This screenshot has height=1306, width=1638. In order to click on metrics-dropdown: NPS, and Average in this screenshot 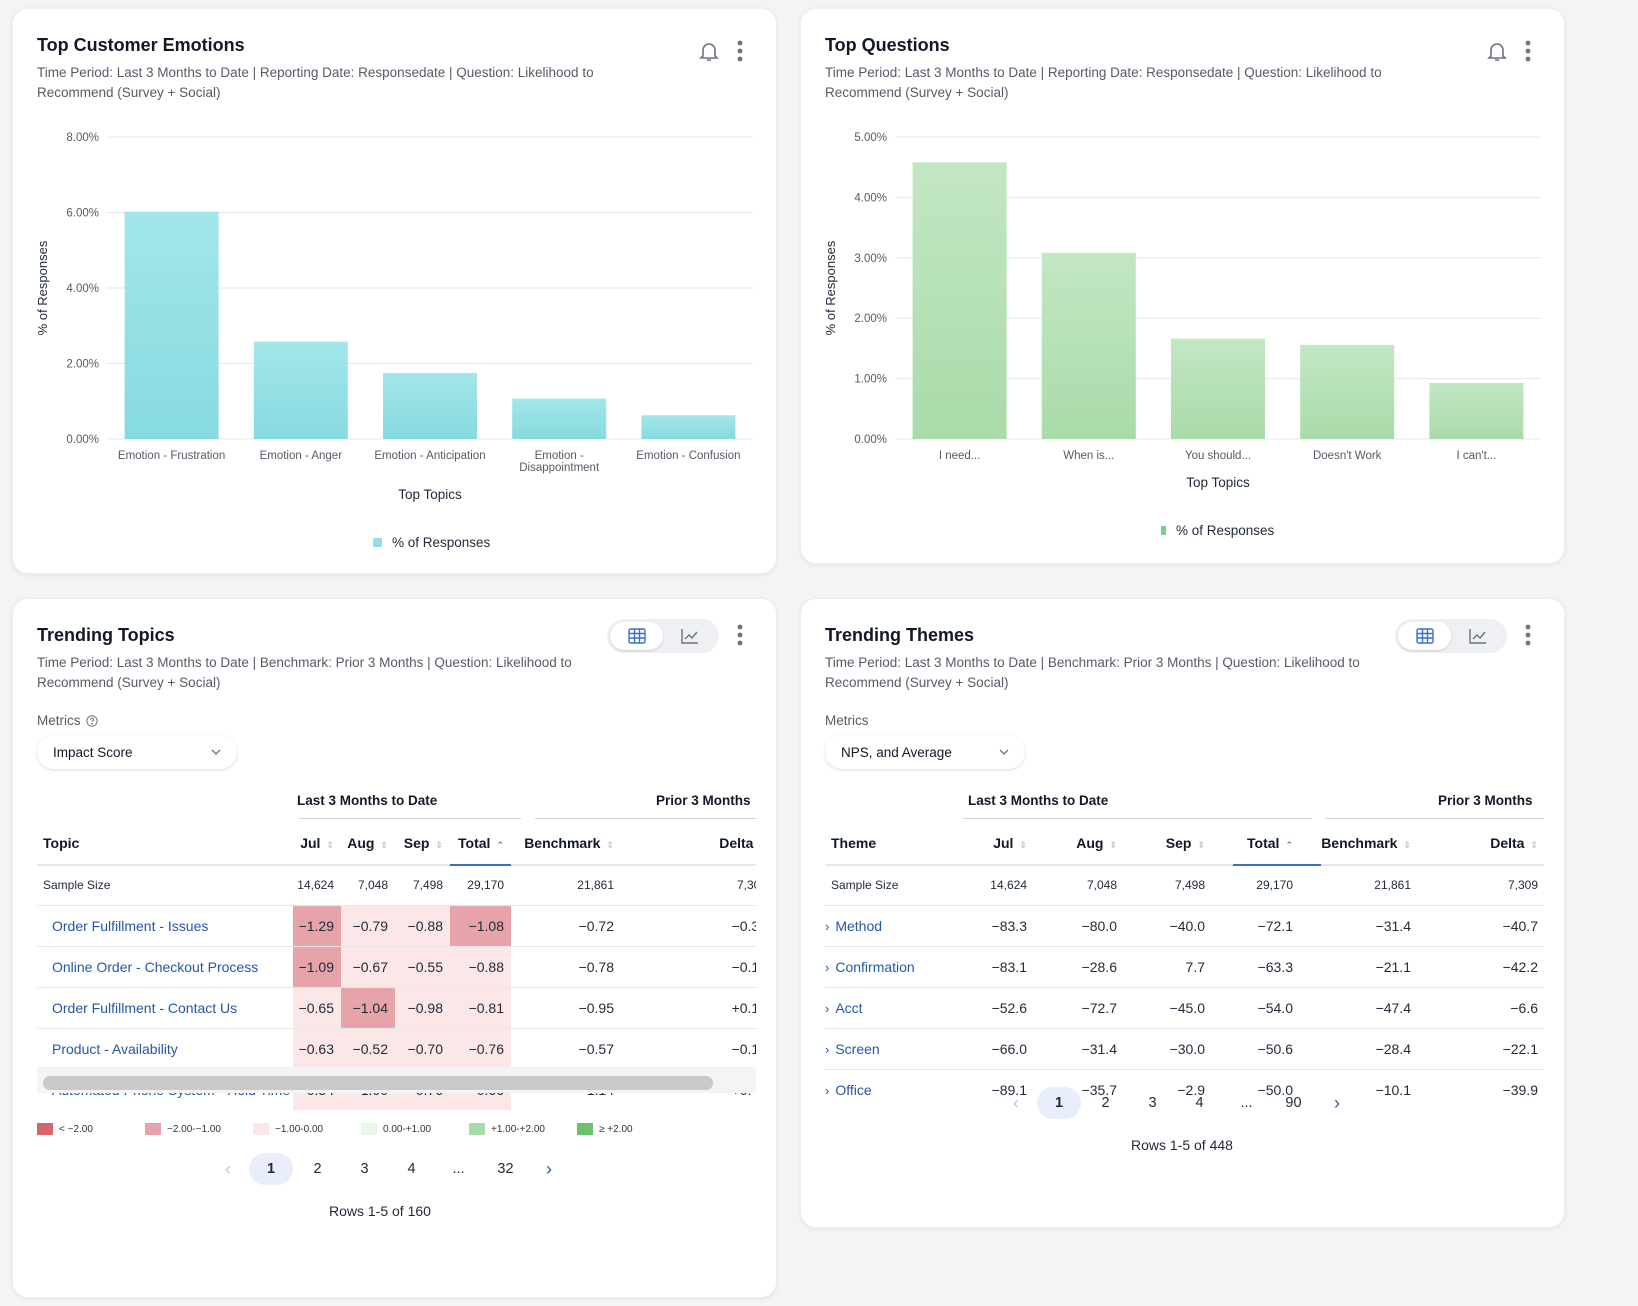, I will do `click(925, 752)`.